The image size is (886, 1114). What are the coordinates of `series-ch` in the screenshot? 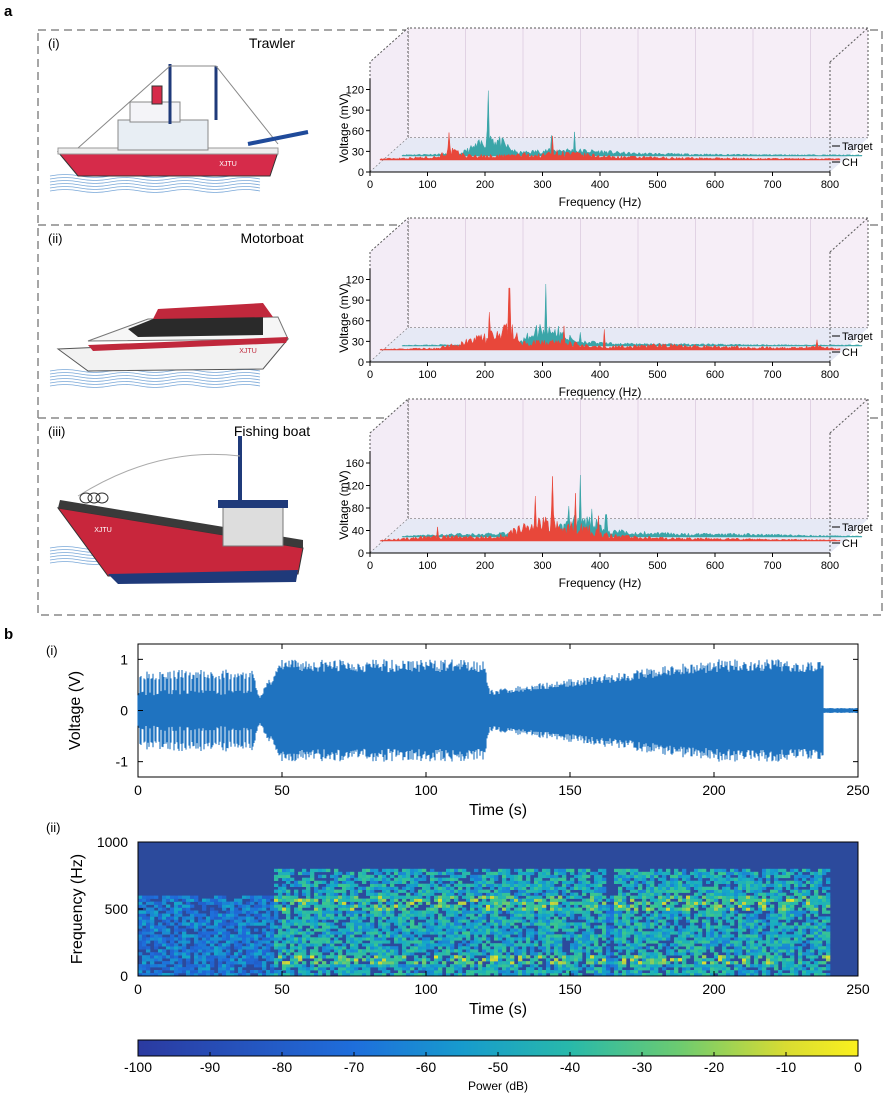 It's located at (610, 319).